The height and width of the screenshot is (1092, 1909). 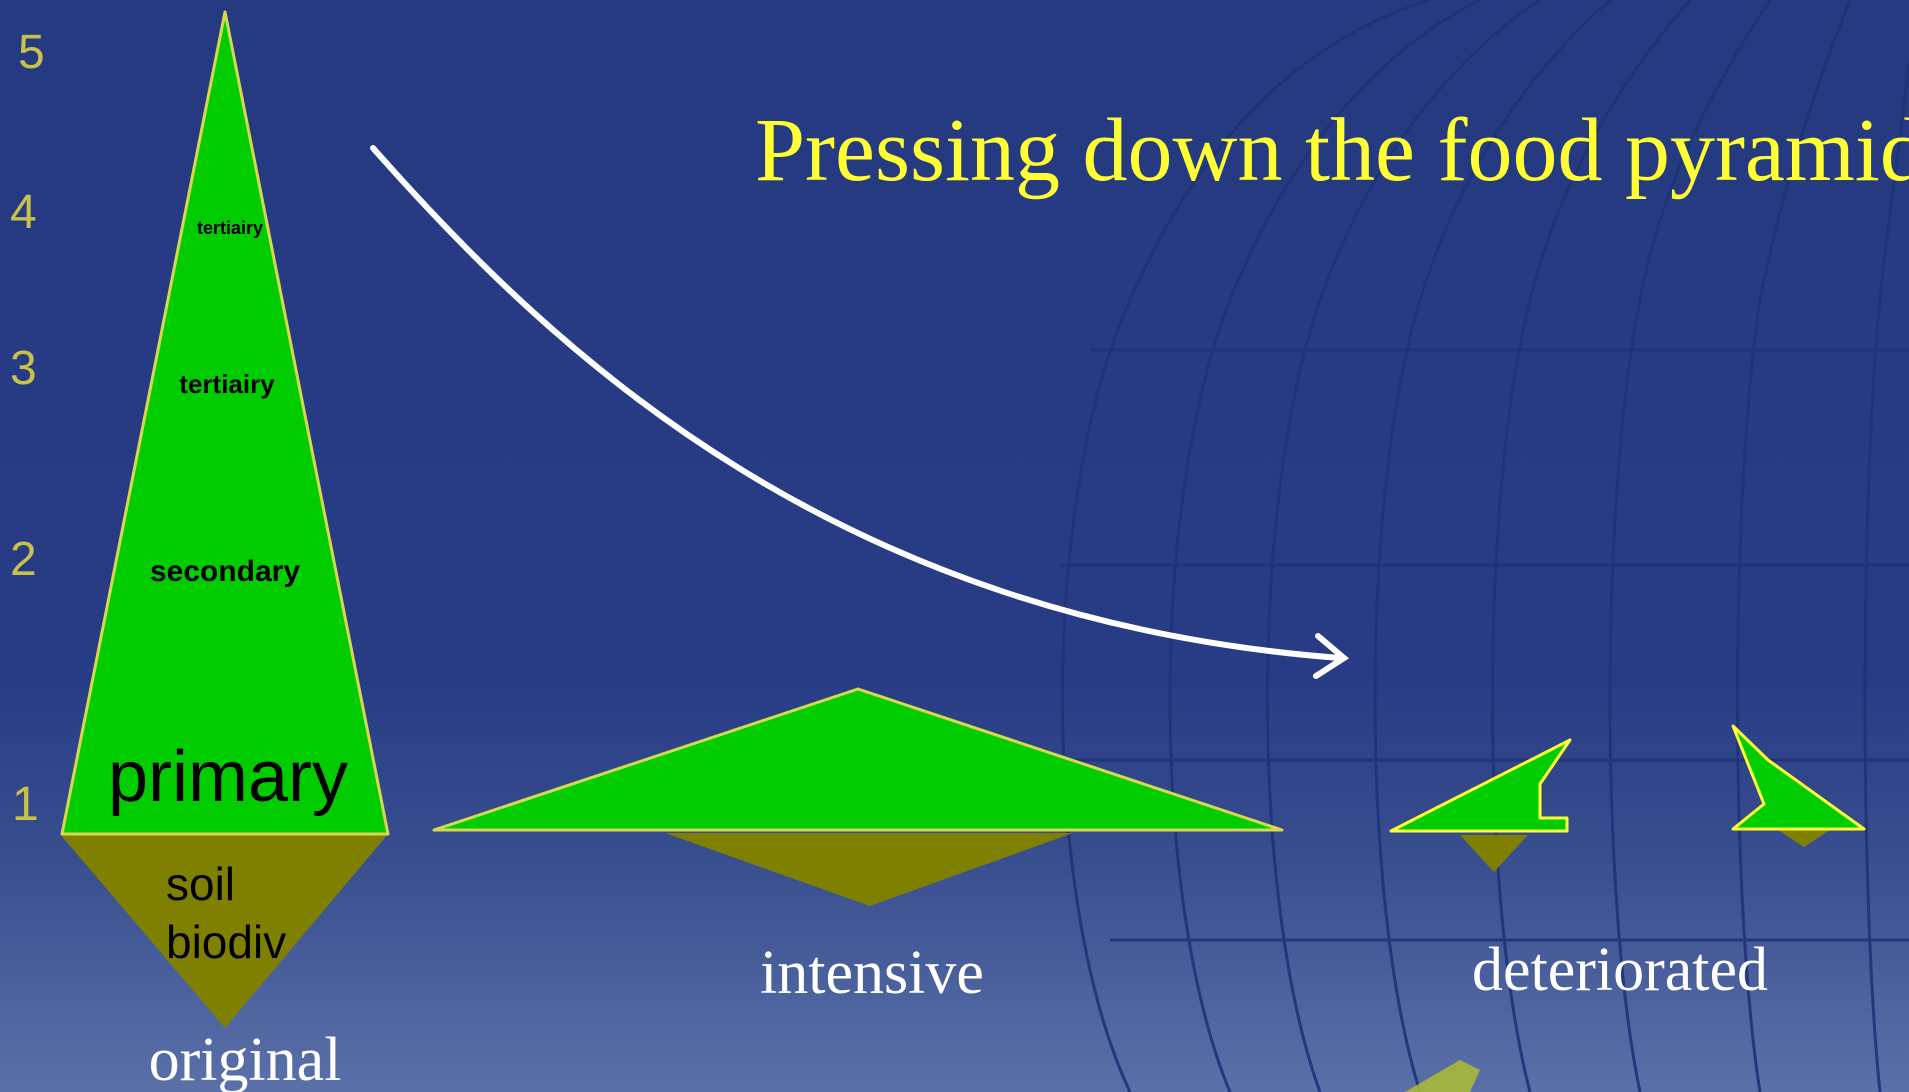 What do you see at coordinates (23, 559) in the screenshot?
I see `level-2-label: 2` at bounding box center [23, 559].